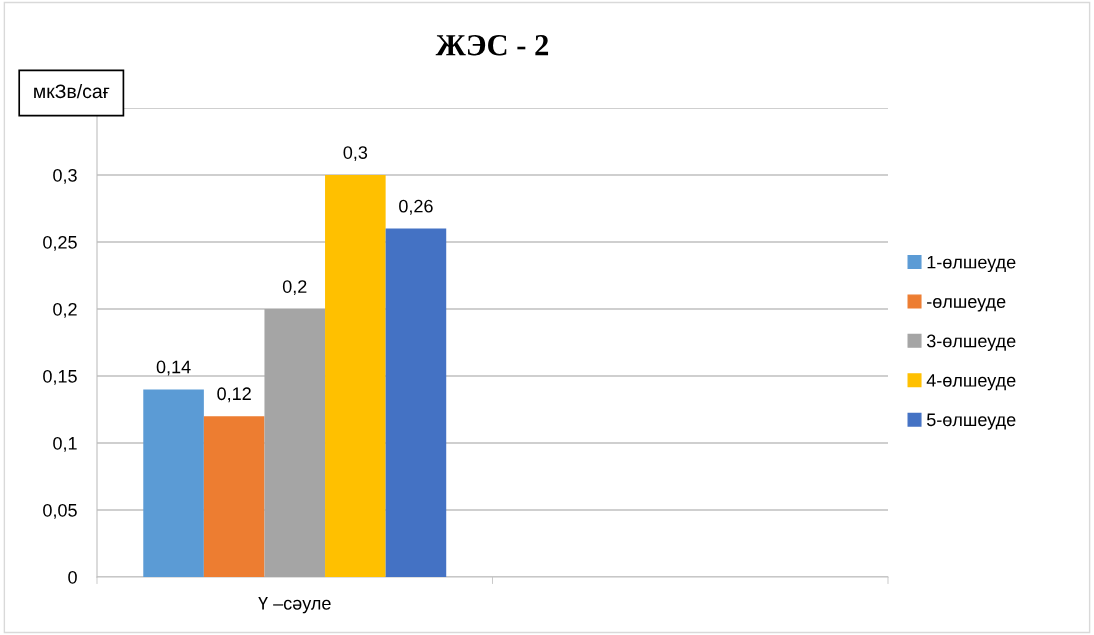 This screenshot has width=1094, height=635. Describe the element at coordinates (60, 243) in the screenshot. I see `y-tick-label: 0,25` at that location.